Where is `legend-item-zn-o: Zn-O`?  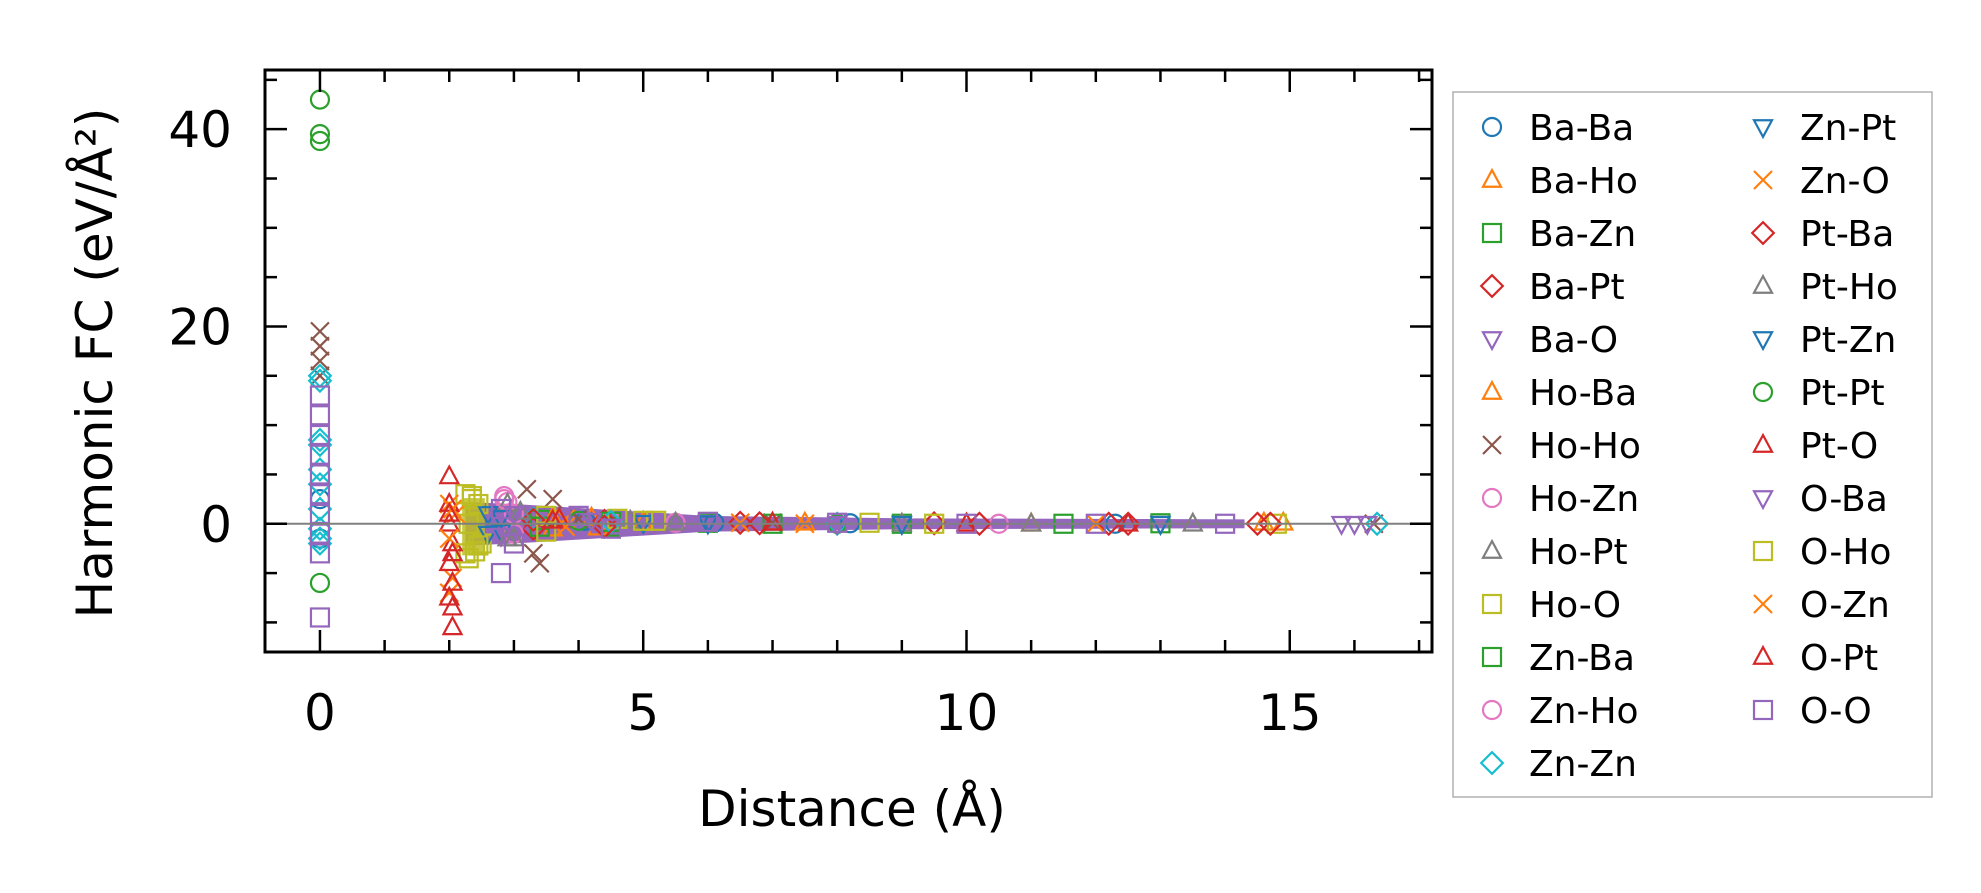 legend-item-zn-o: Zn-O is located at coordinates (1821, 181).